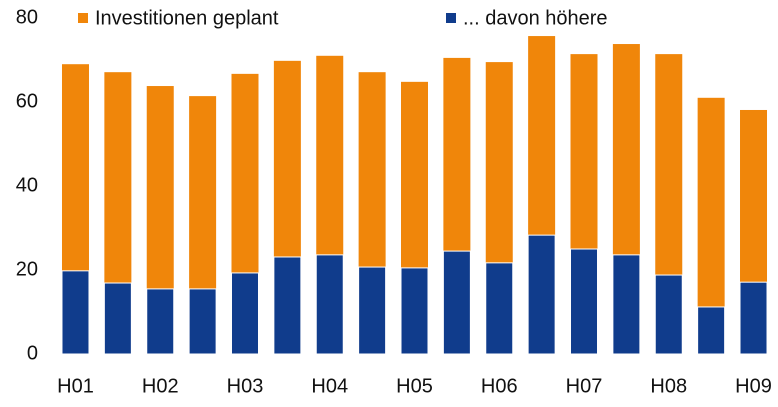 The height and width of the screenshot is (407, 778). What do you see at coordinates (535, 18) in the screenshot?
I see `legend-label: ... davon höhere` at bounding box center [535, 18].